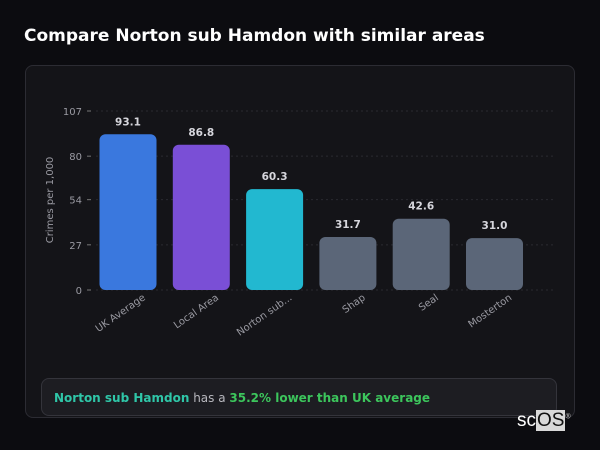 The width and height of the screenshot is (600, 450). Describe the element at coordinates (201, 133) in the screenshot. I see `bar-value-label: 86.8` at that location.